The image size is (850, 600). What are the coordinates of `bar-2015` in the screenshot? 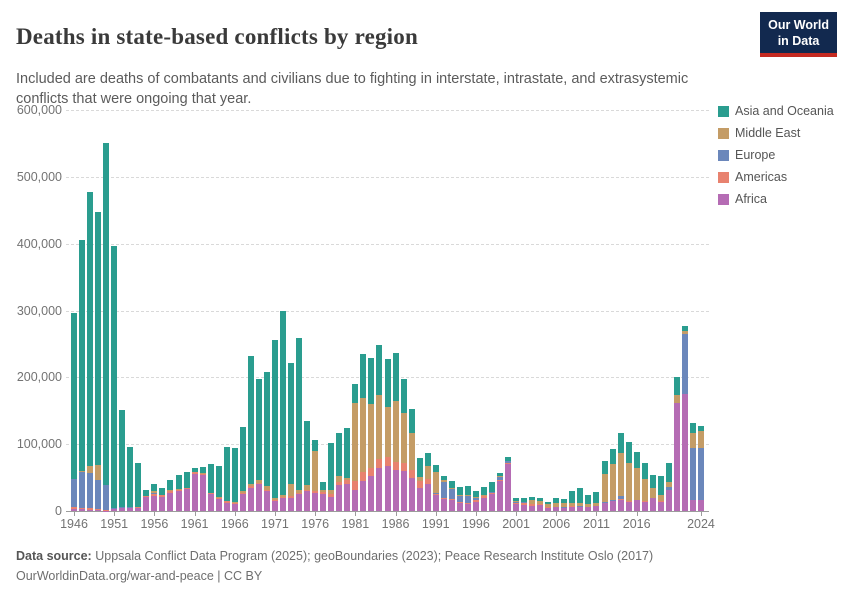 It's located at (628, 476).